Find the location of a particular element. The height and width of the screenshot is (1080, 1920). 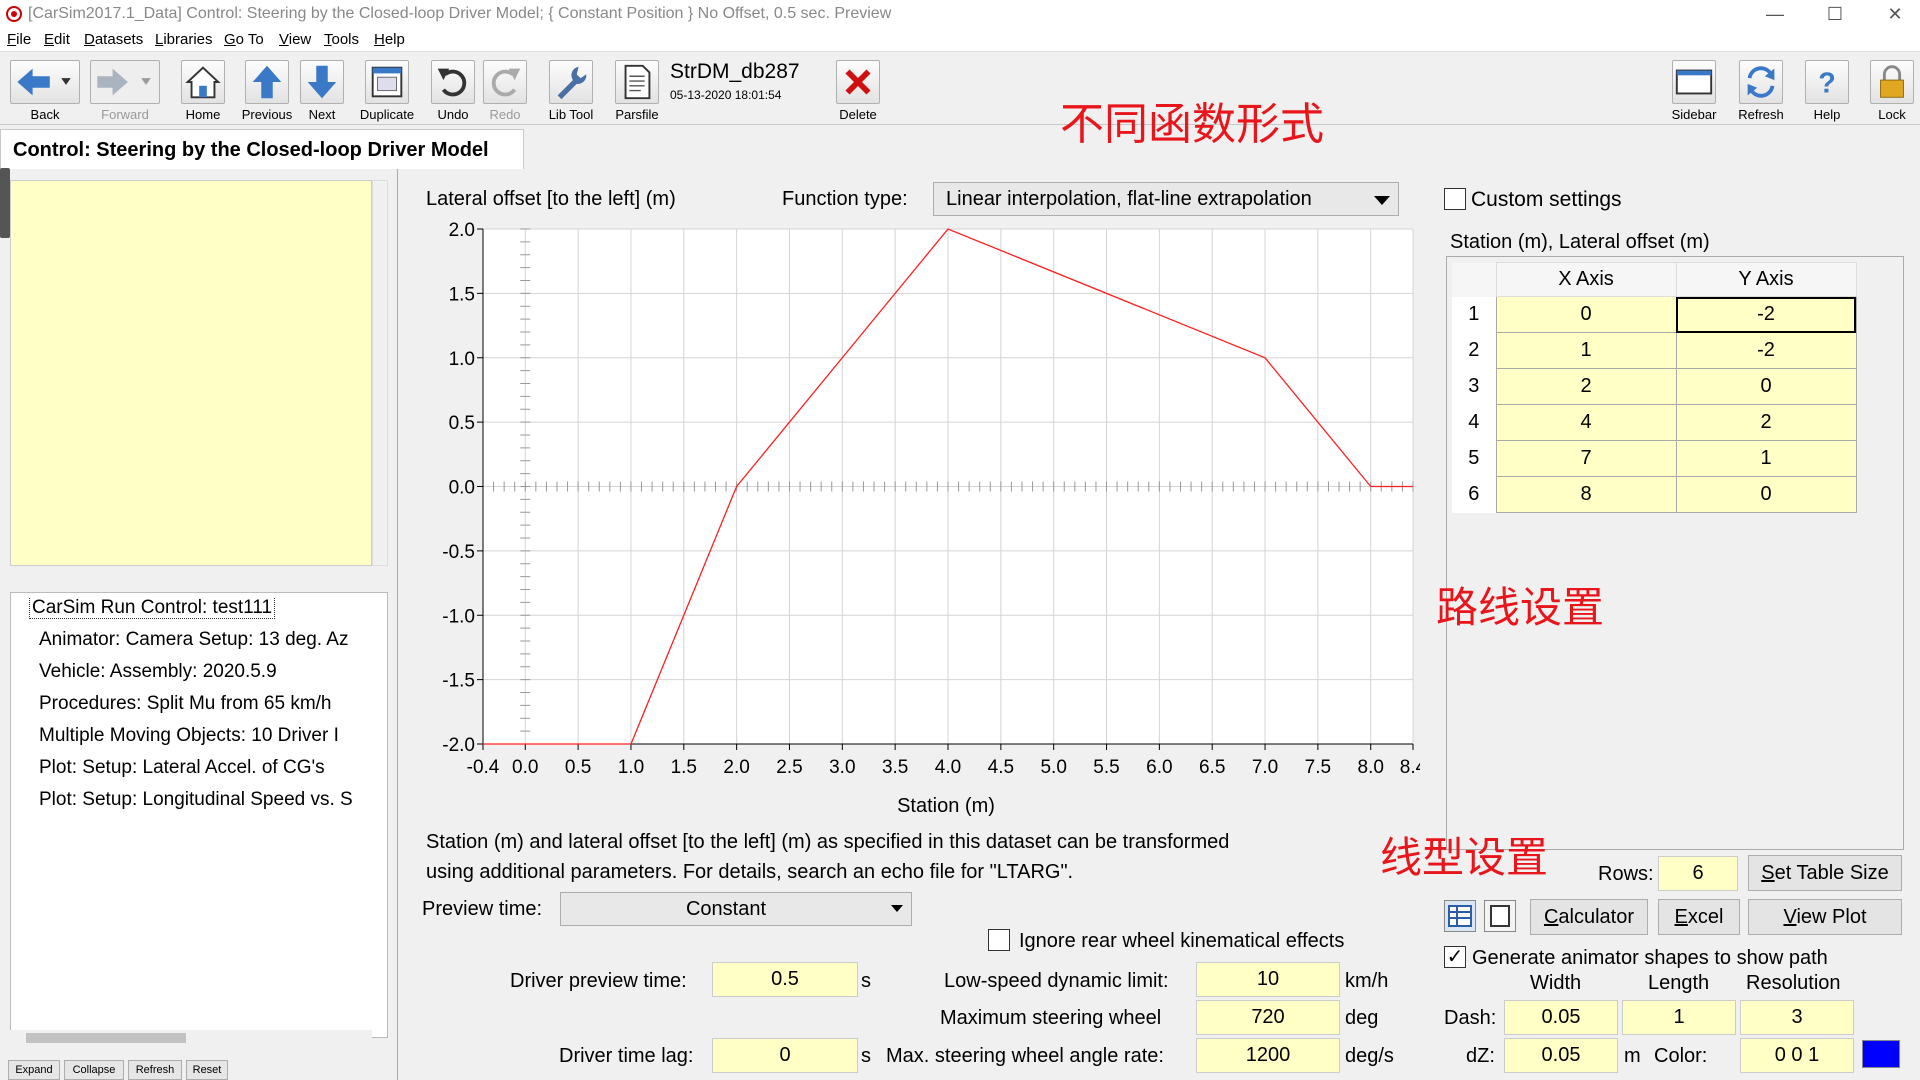

table-row: 2 1 -2 is located at coordinates (1654, 350).